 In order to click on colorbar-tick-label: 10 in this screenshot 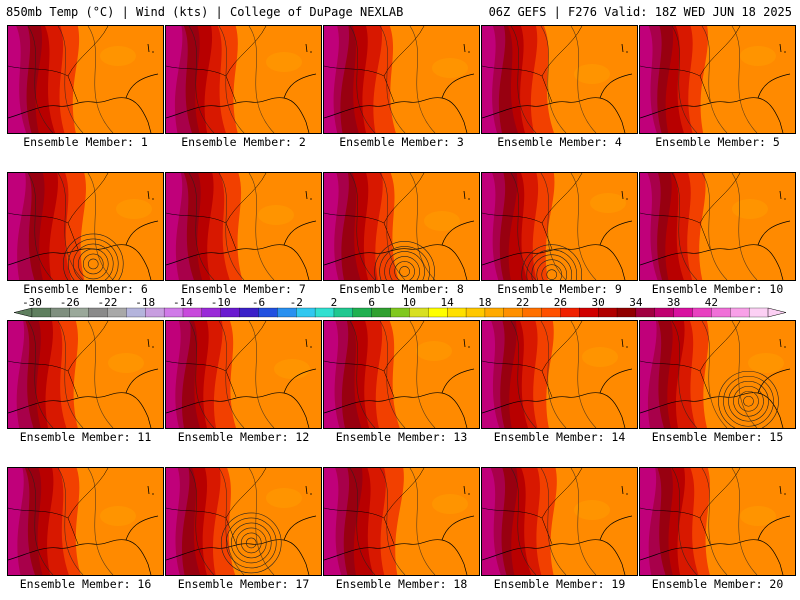, I will do `click(409, 302)`.